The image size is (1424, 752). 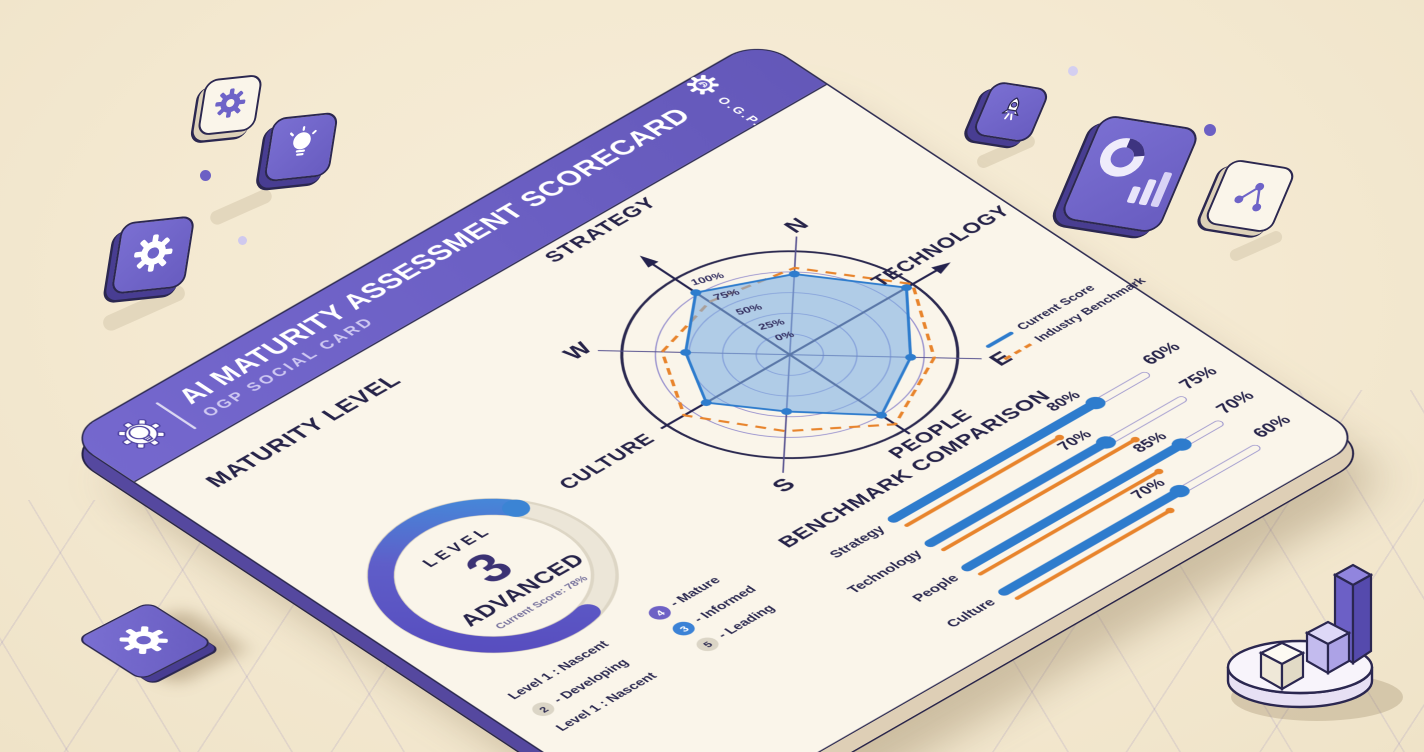 I want to click on maturity-level-item: 2- Developing, so click(x=603, y=674).